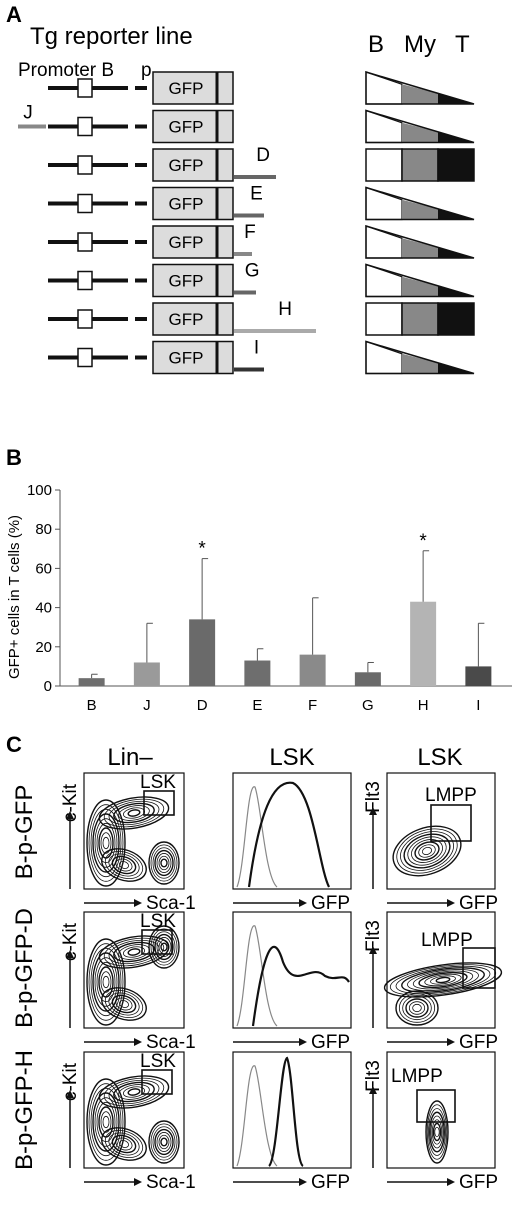 This screenshot has width=520, height=1211. What do you see at coordinates (291, 757) in the screenshot?
I see `col-header-lsk-1: LSK` at bounding box center [291, 757].